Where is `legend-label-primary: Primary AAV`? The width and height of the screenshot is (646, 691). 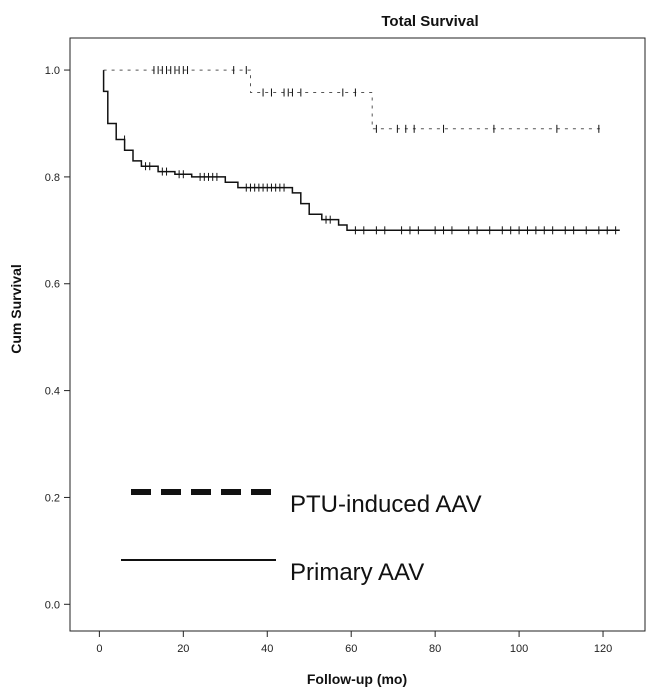
legend-label-primary: Primary AAV is located at coordinates (357, 572).